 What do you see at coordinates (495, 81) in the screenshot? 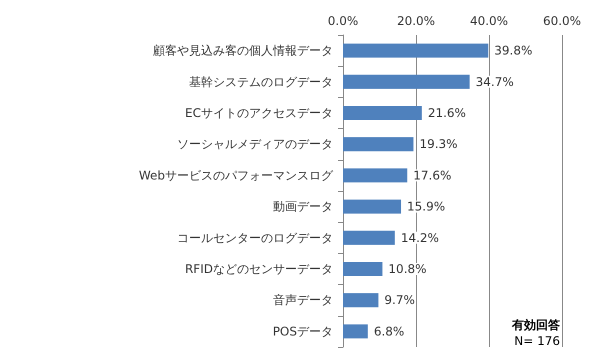
I see `data-label: 34.7%` at bounding box center [495, 81].